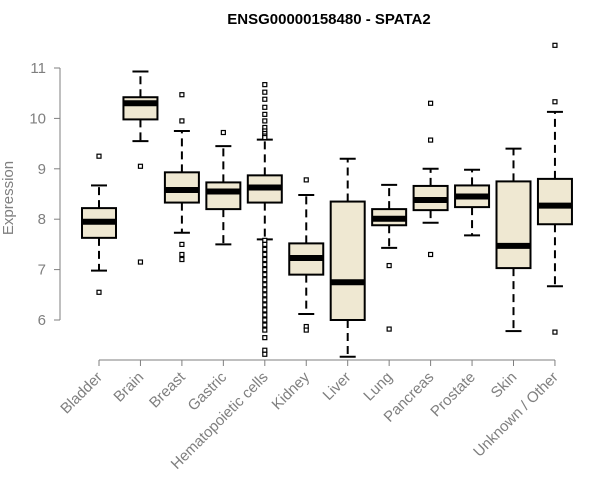 The image size is (600, 500). What do you see at coordinates (378, 387) in the screenshot?
I see `x-tick-label: Lung` at bounding box center [378, 387].